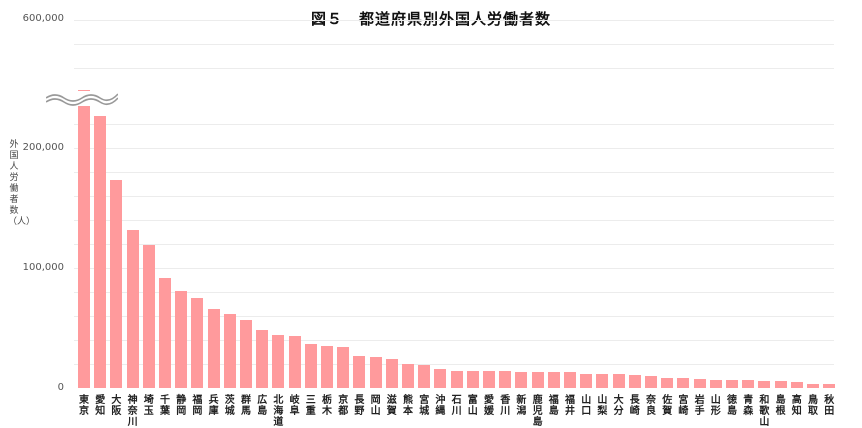  What do you see at coordinates (230, 351) in the screenshot?
I see `bar-茨城` at bounding box center [230, 351].